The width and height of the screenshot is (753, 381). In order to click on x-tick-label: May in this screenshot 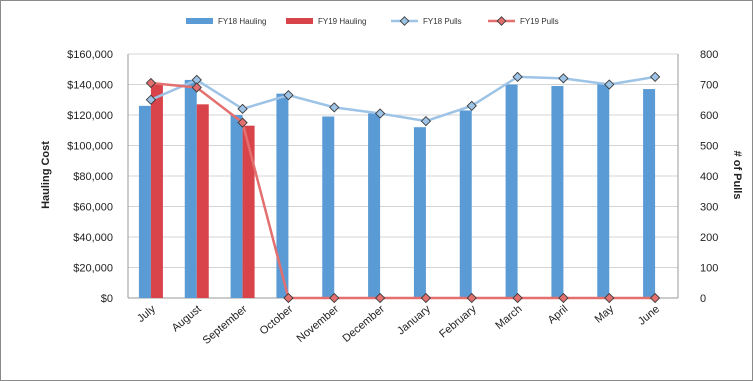, I will do `click(605, 314)`.